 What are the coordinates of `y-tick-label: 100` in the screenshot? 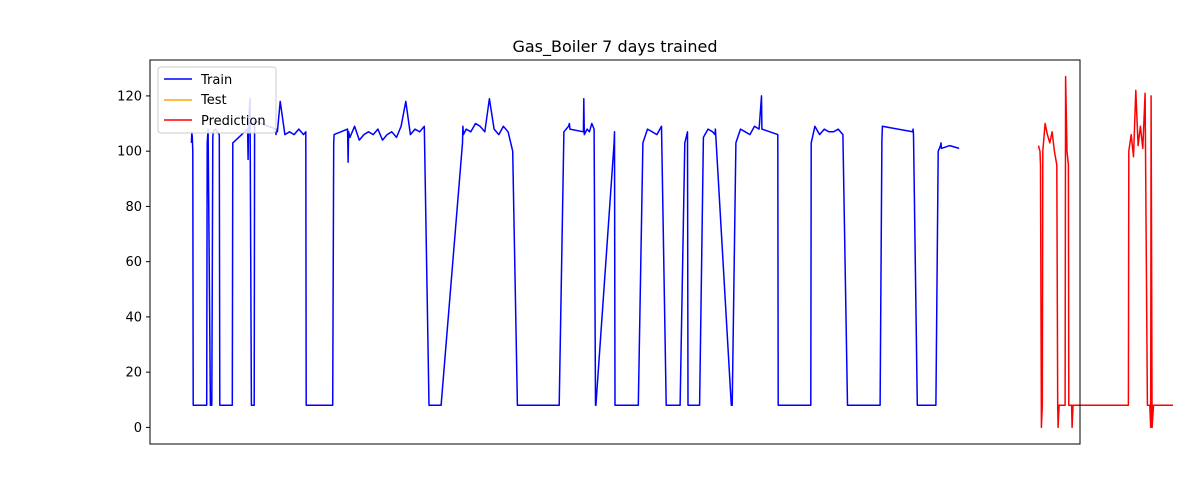 It's located at (129, 152).